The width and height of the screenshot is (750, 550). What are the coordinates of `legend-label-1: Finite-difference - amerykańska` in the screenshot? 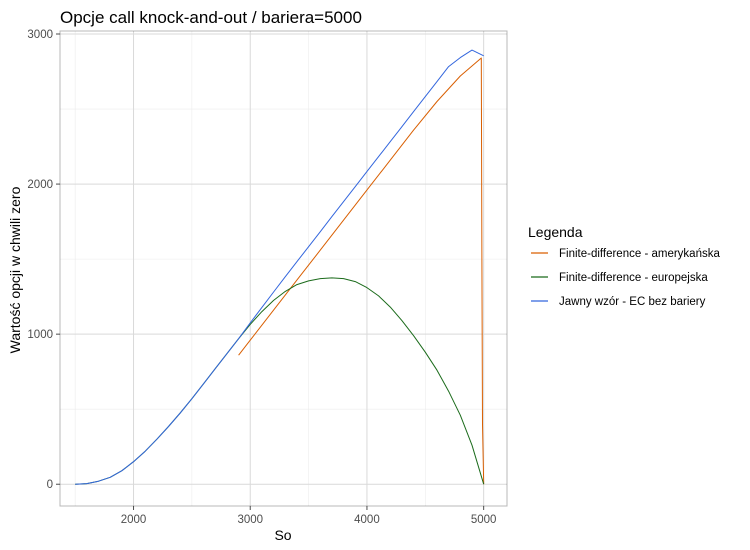 It's located at (639, 254).